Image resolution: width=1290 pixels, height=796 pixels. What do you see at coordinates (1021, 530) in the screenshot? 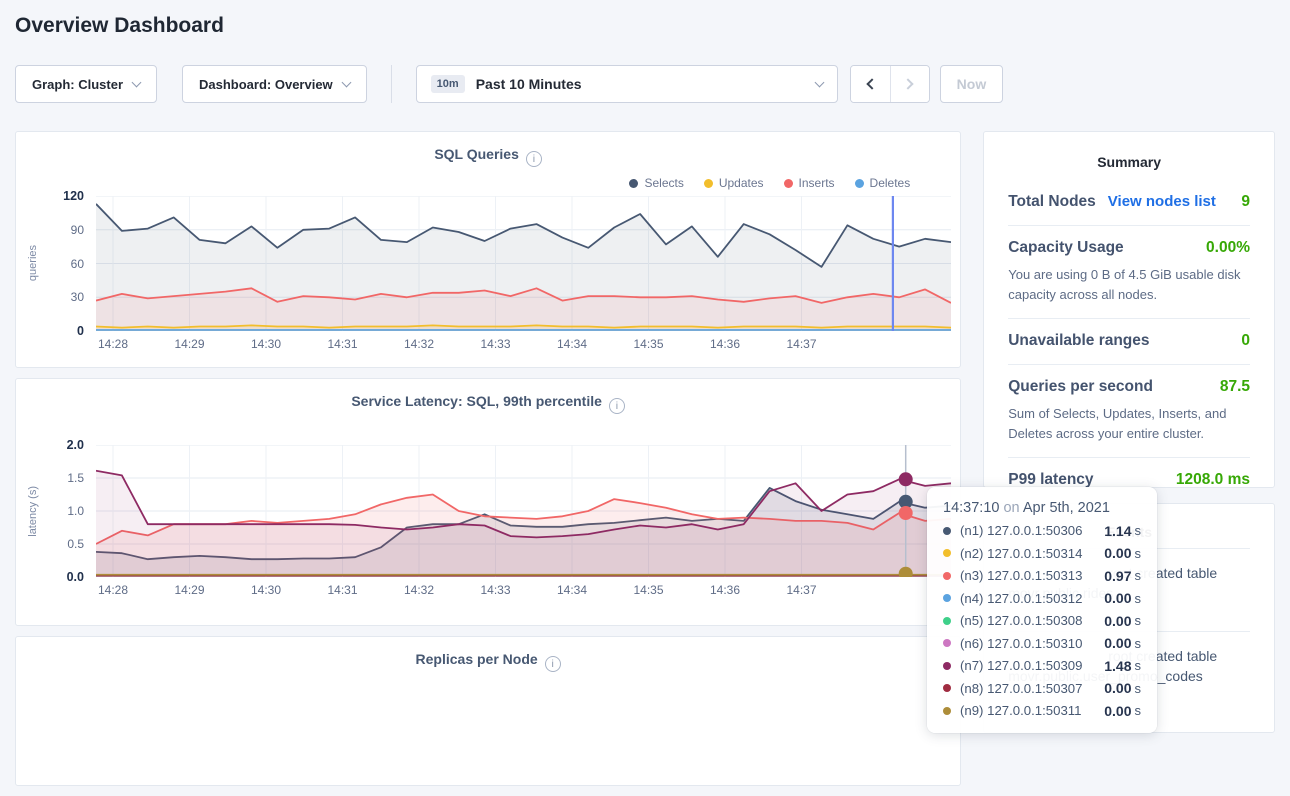
I see `tooltip-node-address: (n1) 127.0.0.1:50306` at bounding box center [1021, 530].